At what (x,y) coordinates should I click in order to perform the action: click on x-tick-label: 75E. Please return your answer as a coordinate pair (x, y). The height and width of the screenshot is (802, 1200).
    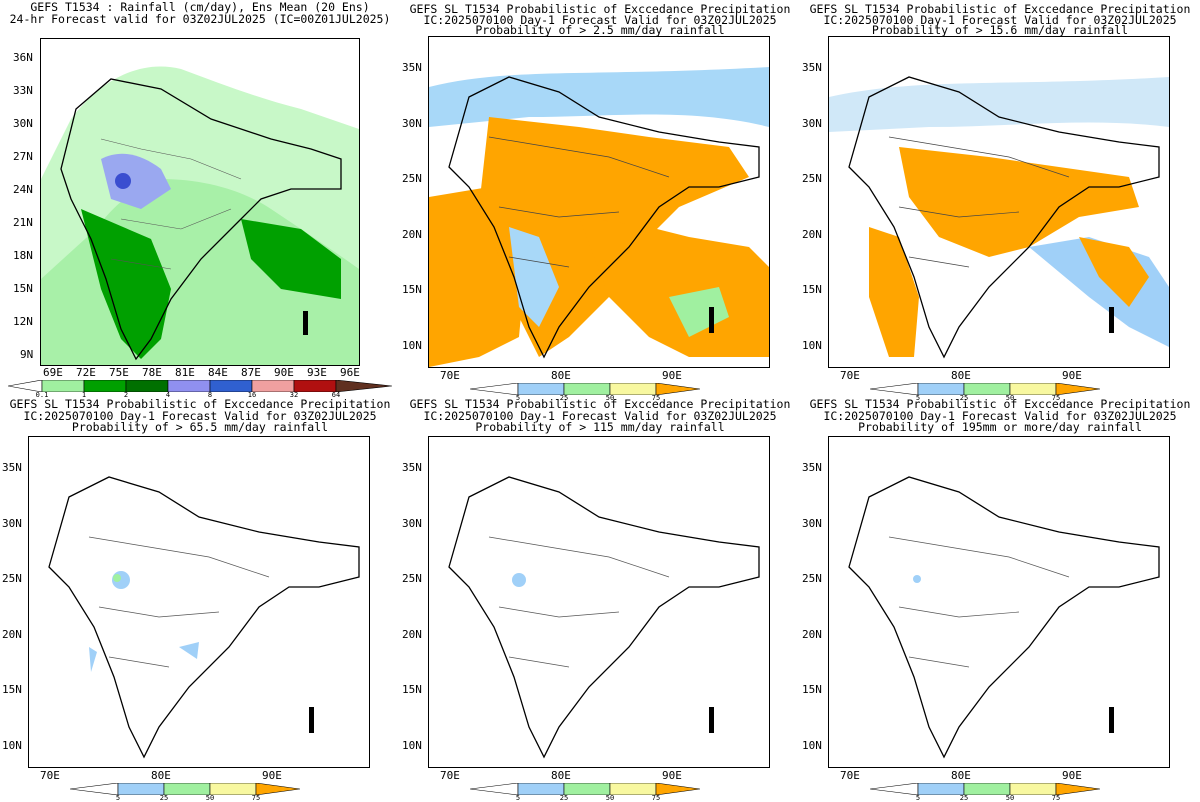
    Looking at the image, I should click on (119, 372).